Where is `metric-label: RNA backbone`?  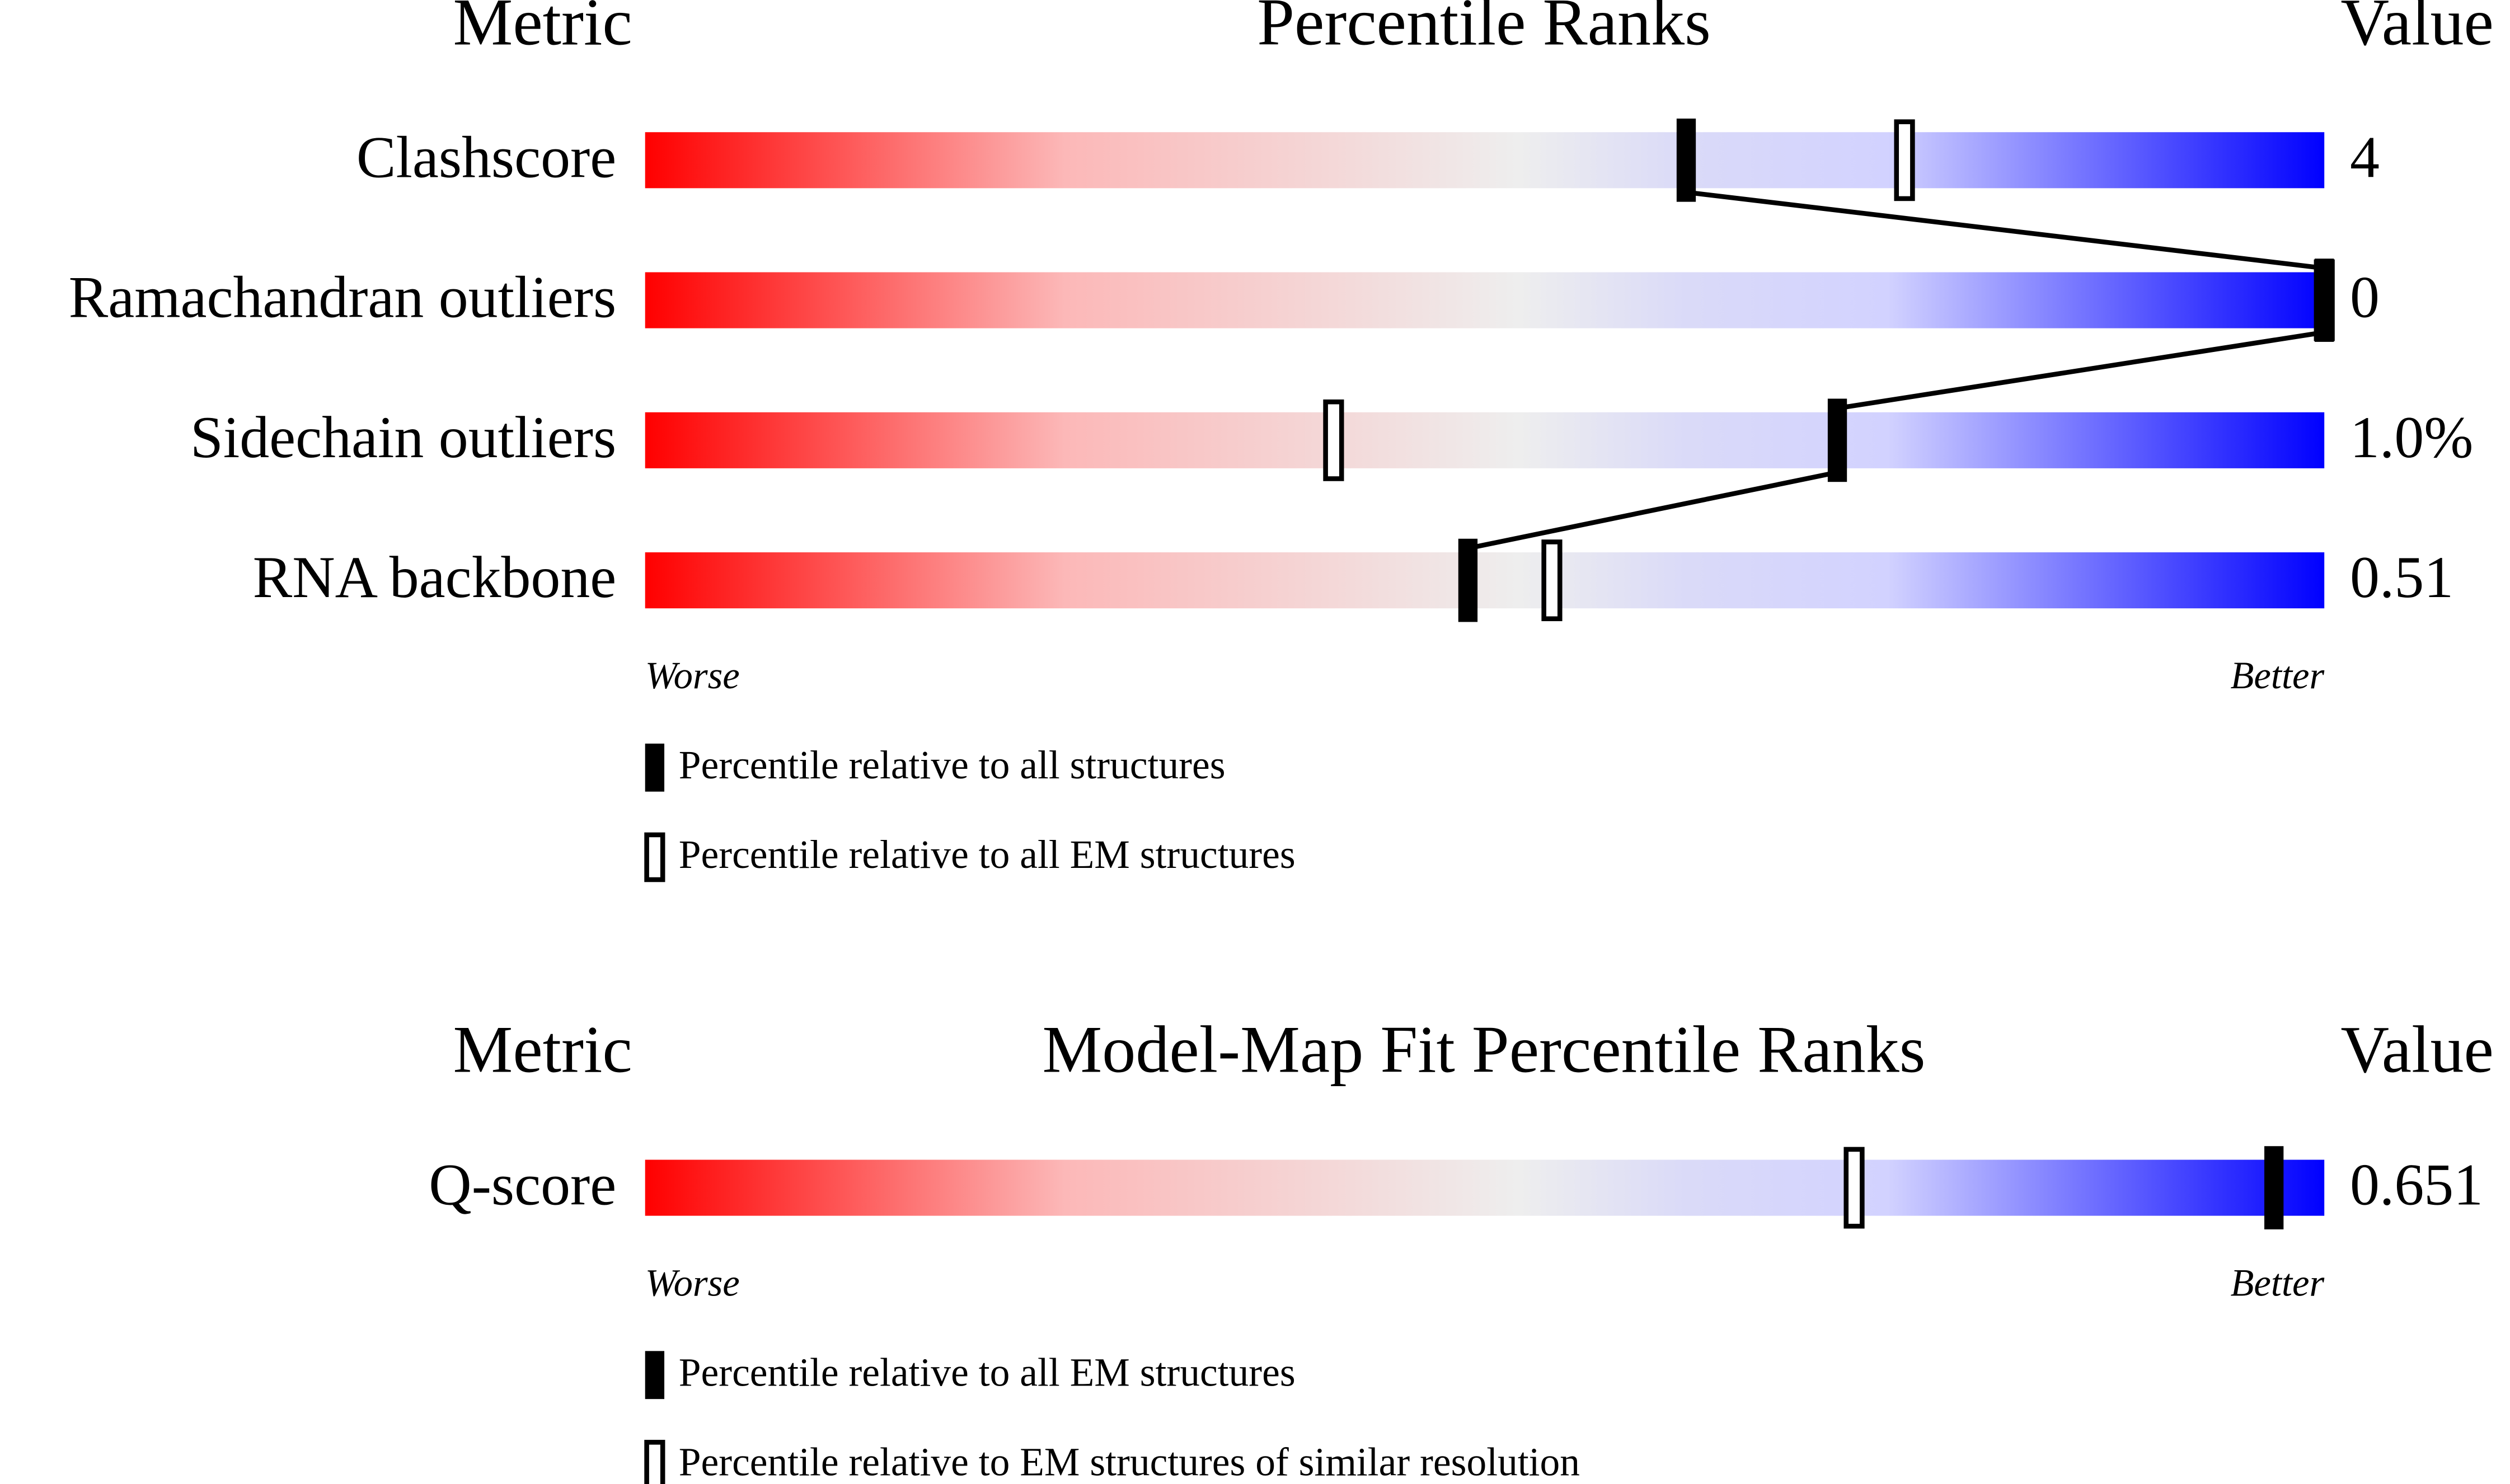
metric-label: RNA backbone is located at coordinates (435, 577).